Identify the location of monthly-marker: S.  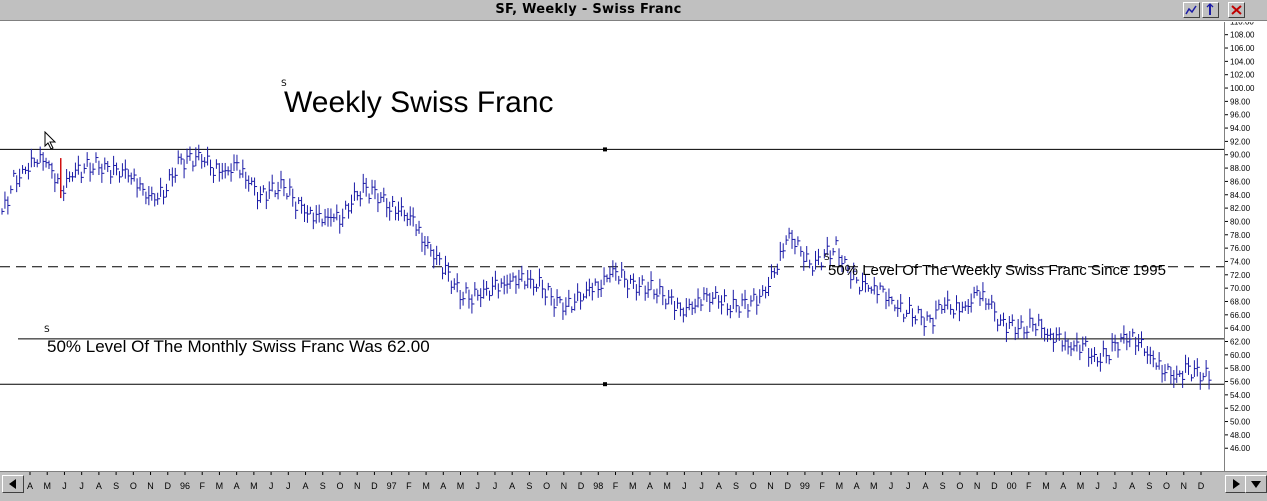
(47, 330).